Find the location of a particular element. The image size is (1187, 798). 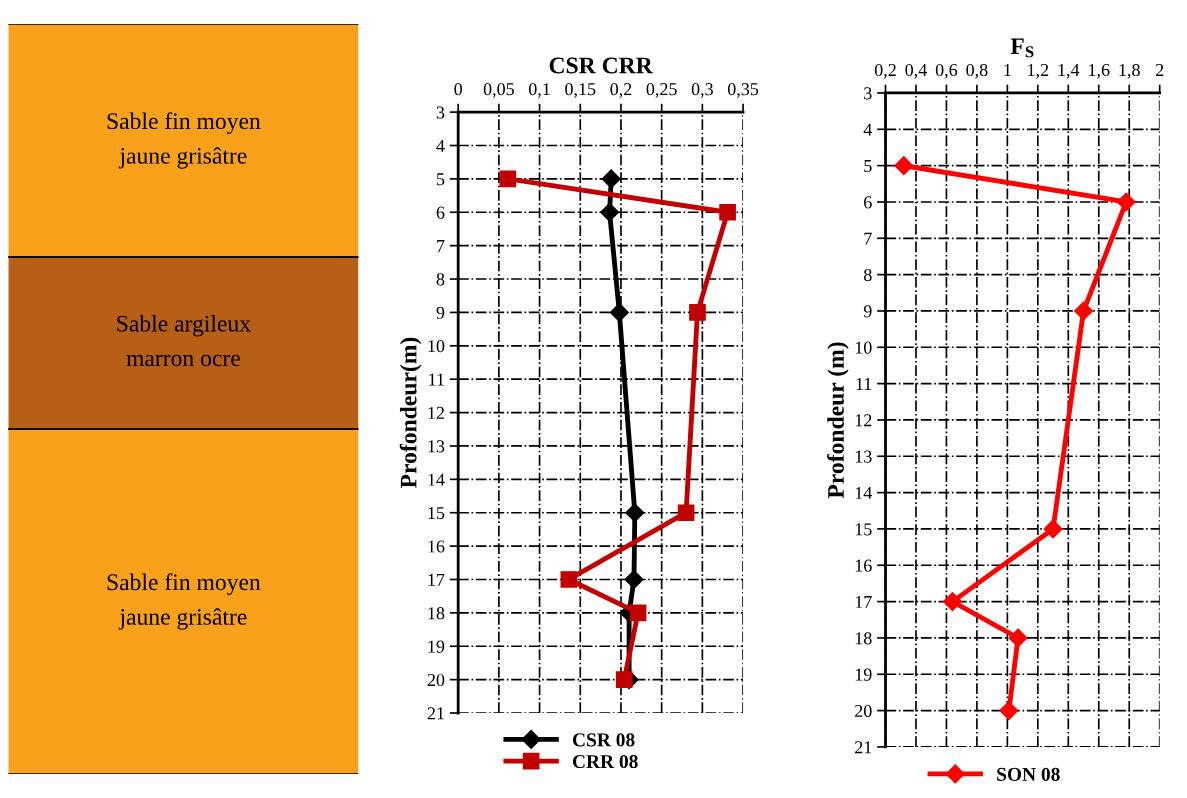

y-axis-title: Profondeur (m) is located at coordinates (838, 420).